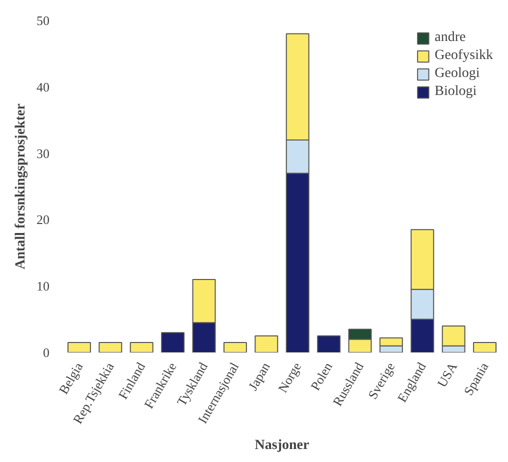 The width and height of the screenshot is (508, 462). Describe the element at coordinates (455, 92) in the screenshot. I see `legend-label: Biologi` at that location.